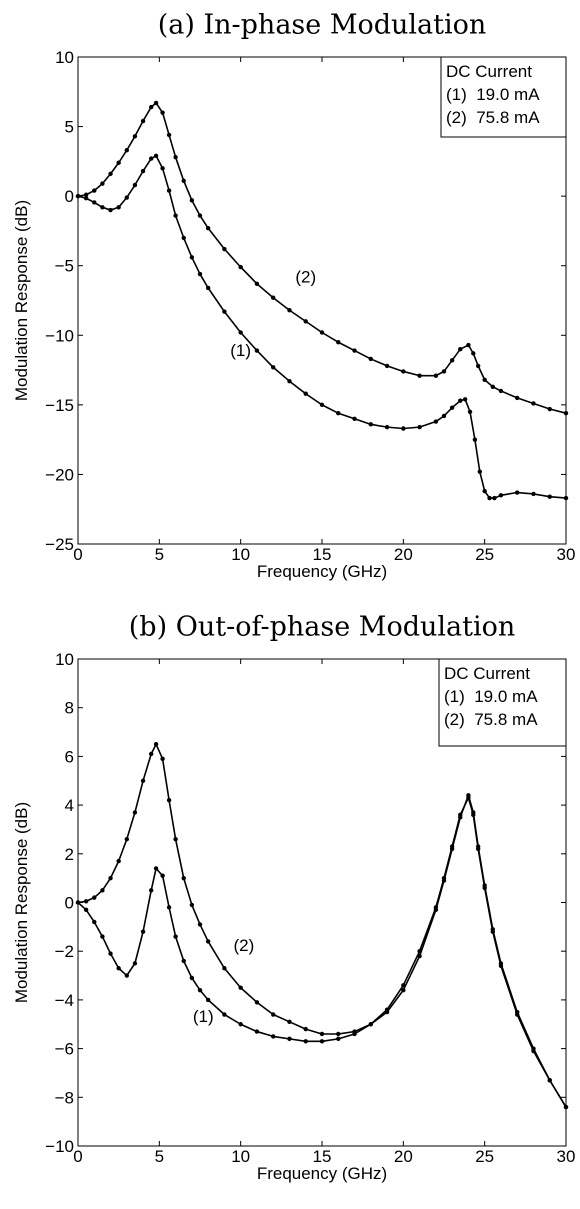 This screenshot has width=580, height=1209. Describe the element at coordinates (64, 1049) in the screenshot. I see `y-tick-label: −6` at that location.